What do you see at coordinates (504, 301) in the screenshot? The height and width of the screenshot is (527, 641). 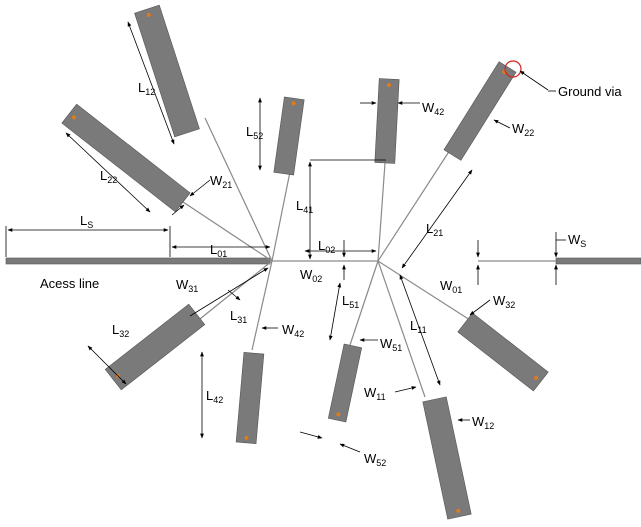 I see `label-w-32: W32` at bounding box center [504, 301].